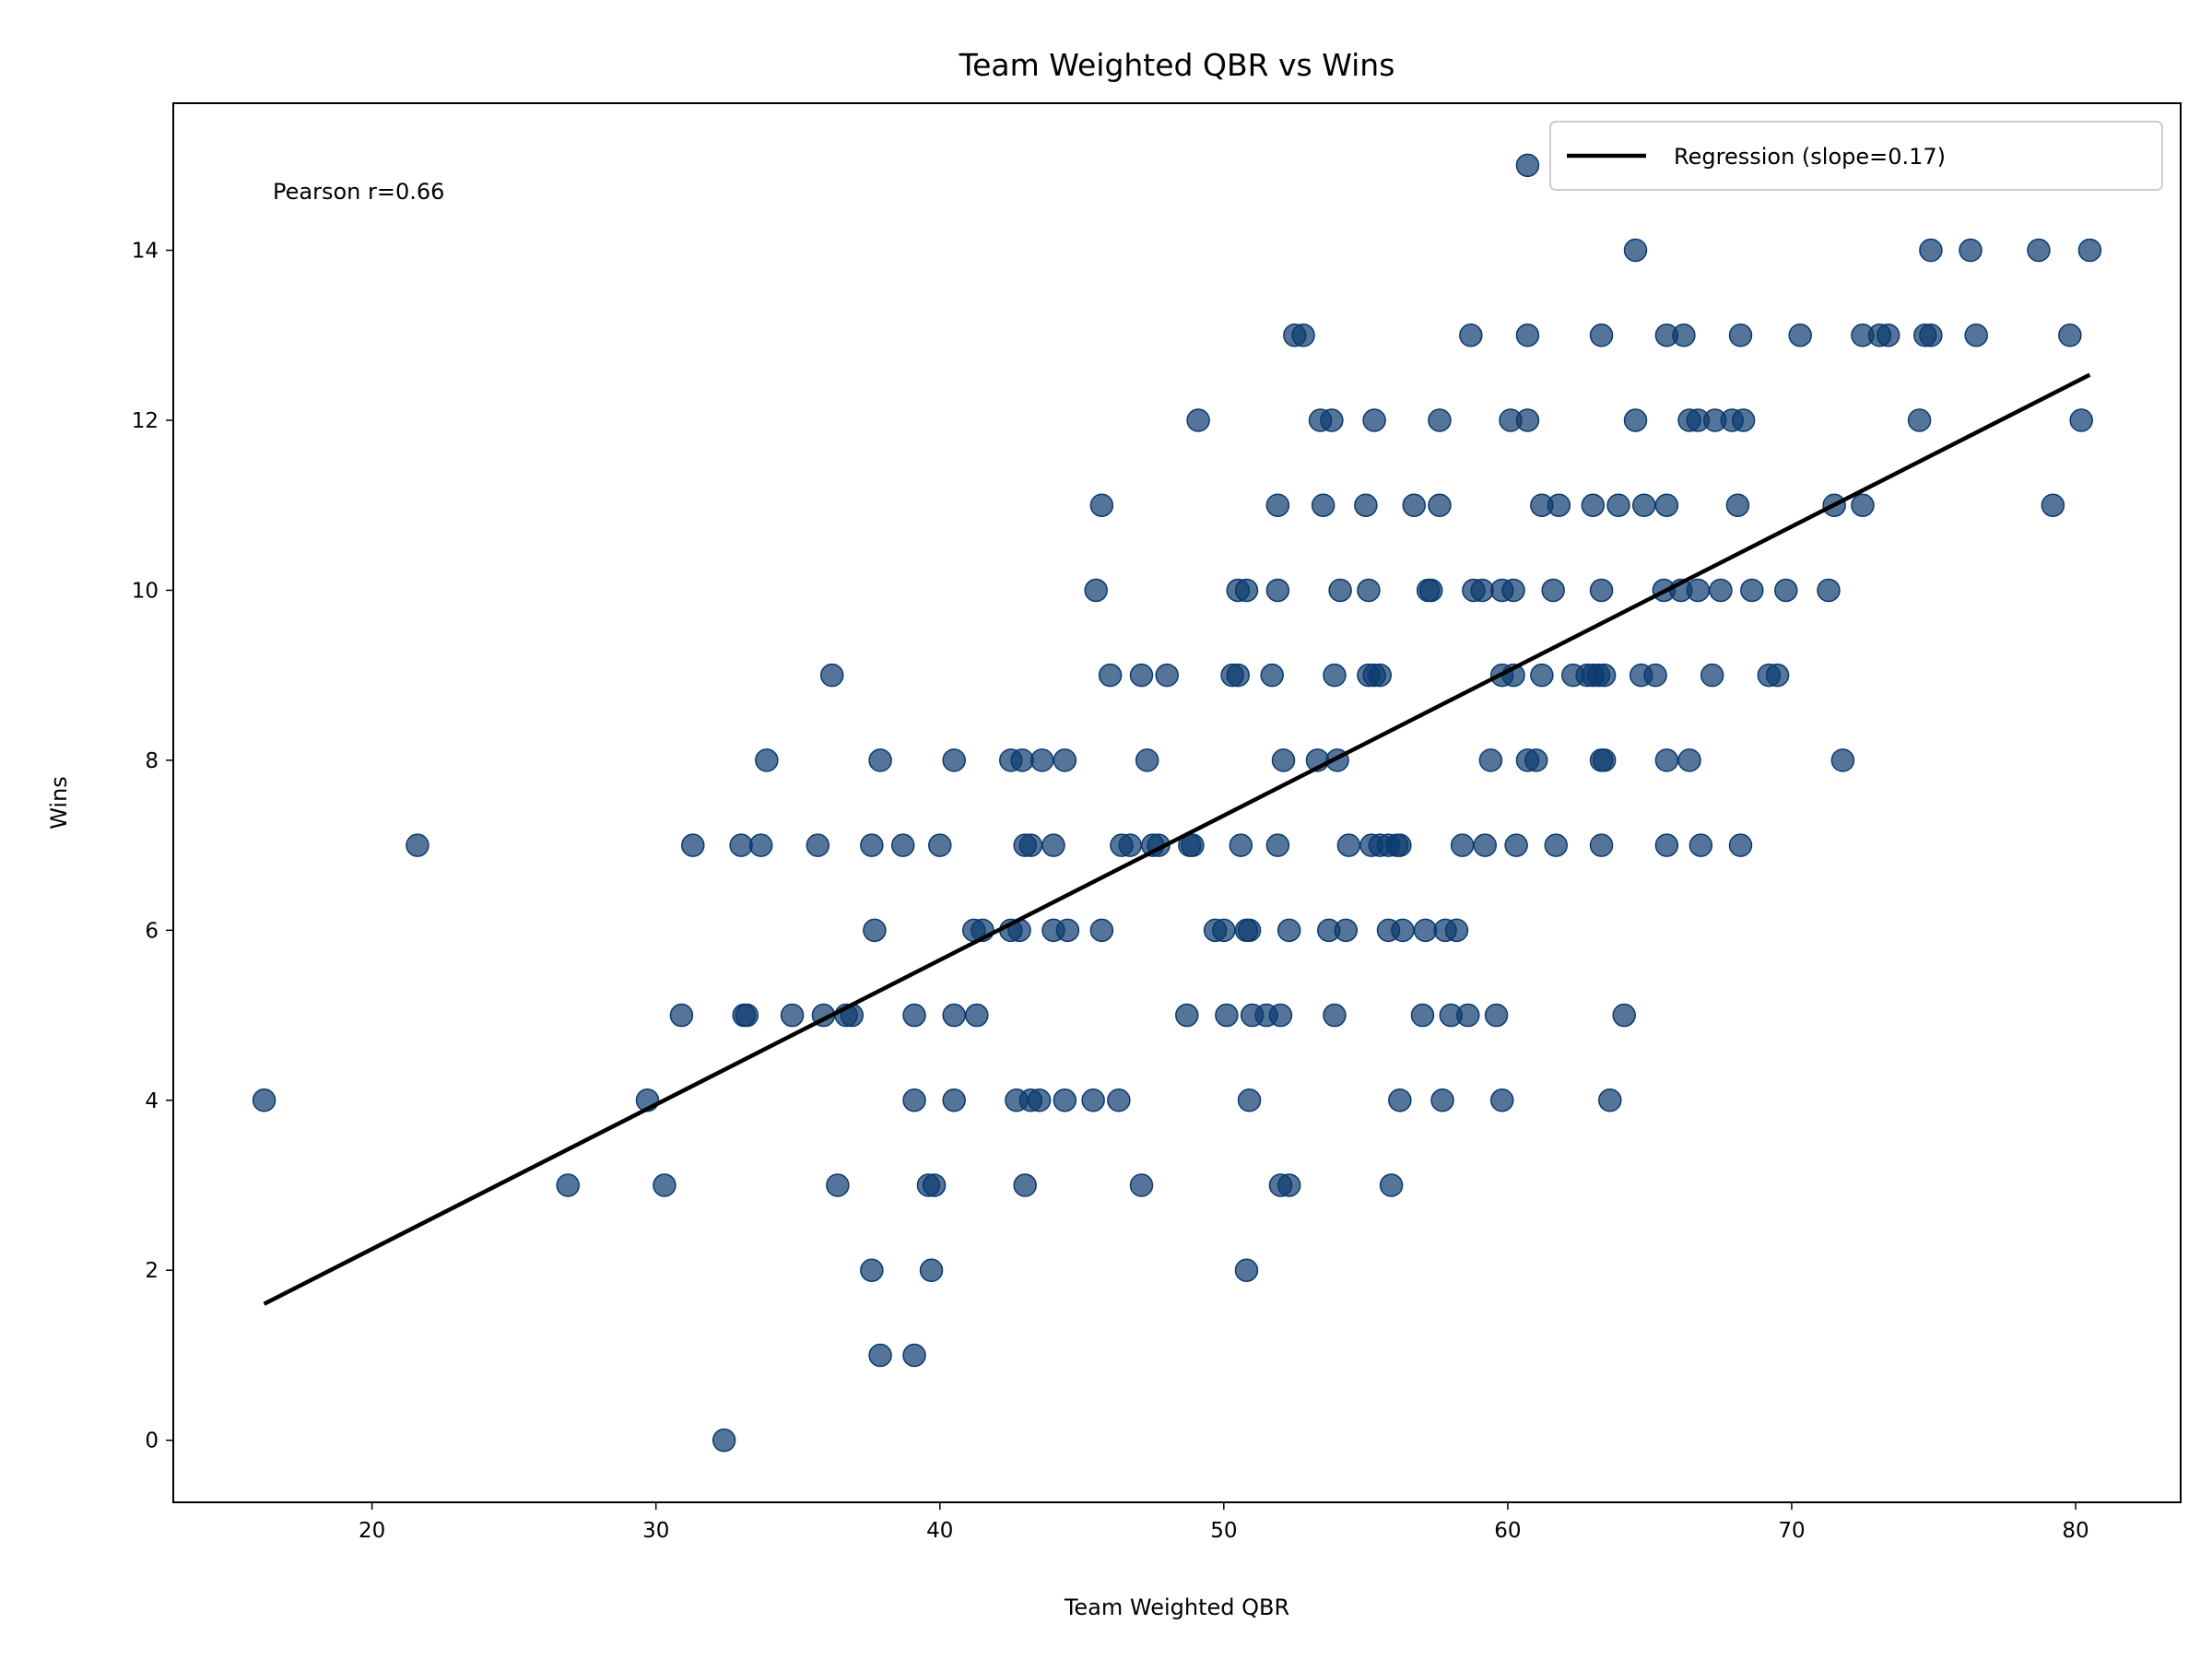 The height and width of the screenshot is (1659, 2212). What do you see at coordinates (152, 846) in the screenshot?
I see `y-axis: 0 2 4 6 8 10 12 14` at bounding box center [152, 846].